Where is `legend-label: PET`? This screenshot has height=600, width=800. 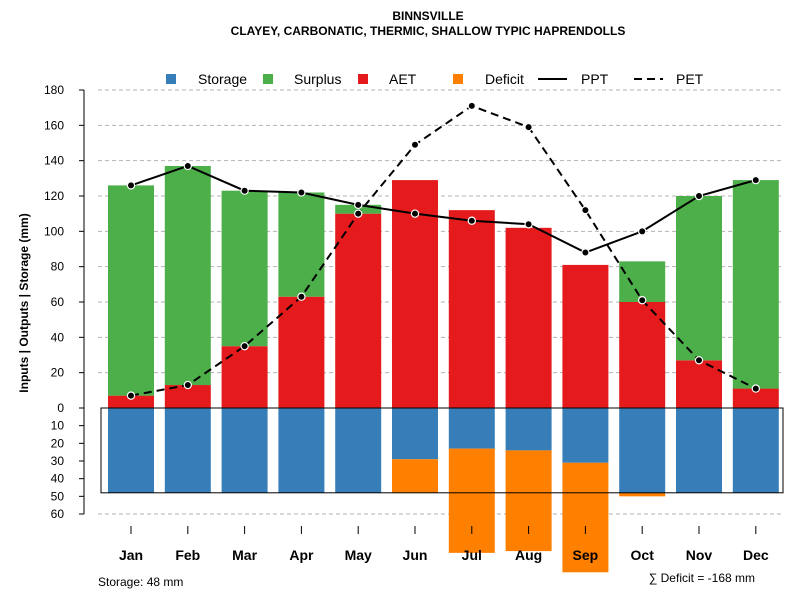 legend-label: PET is located at coordinates (690, 79).